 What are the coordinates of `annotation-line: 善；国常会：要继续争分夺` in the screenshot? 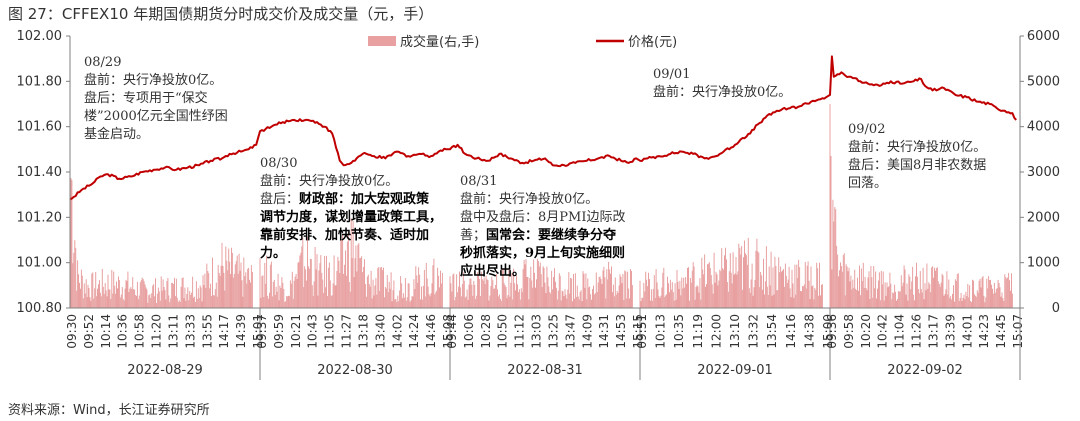 It's located at (538, 235).